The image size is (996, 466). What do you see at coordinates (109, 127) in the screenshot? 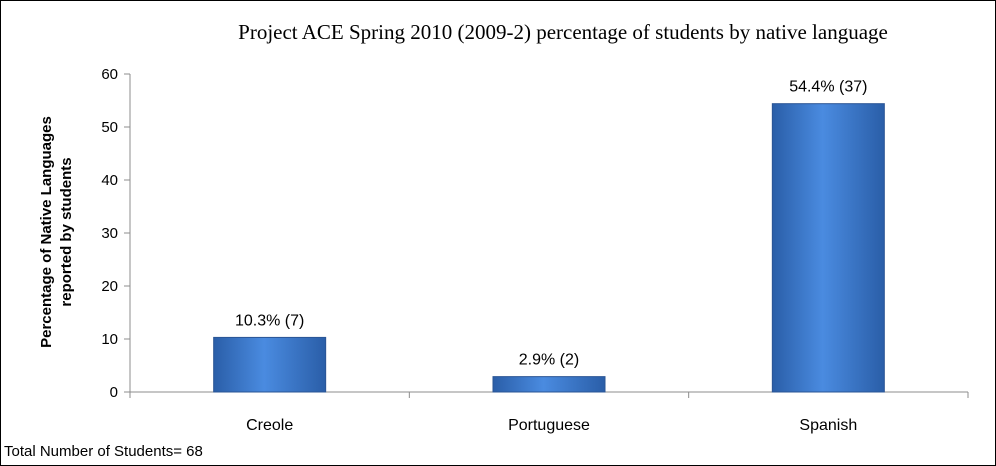
I see `y-tick-label: 50` at bounding box center [109, 127].